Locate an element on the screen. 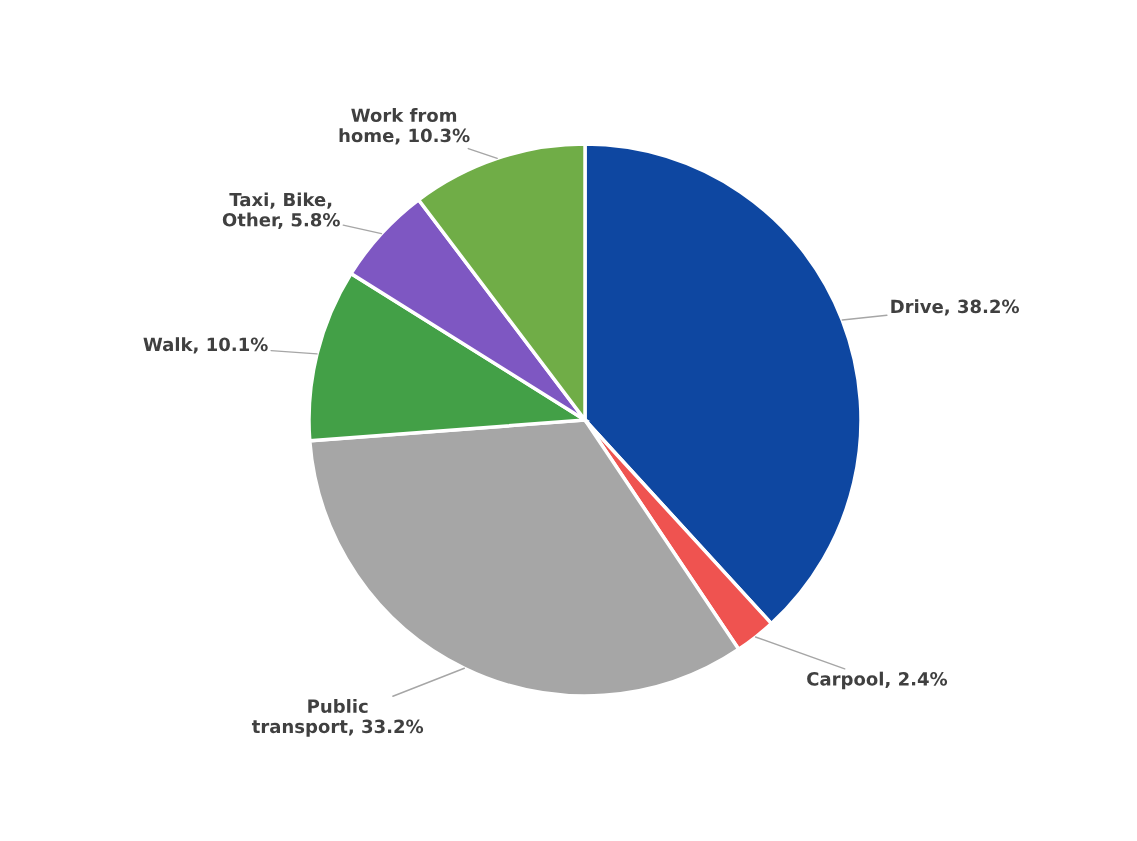 Image resolution: width=1137 pixels, height=841 pixels. slice-label: Taxi, Bike, Other, 5.8% is located at coordinates (281, 210).